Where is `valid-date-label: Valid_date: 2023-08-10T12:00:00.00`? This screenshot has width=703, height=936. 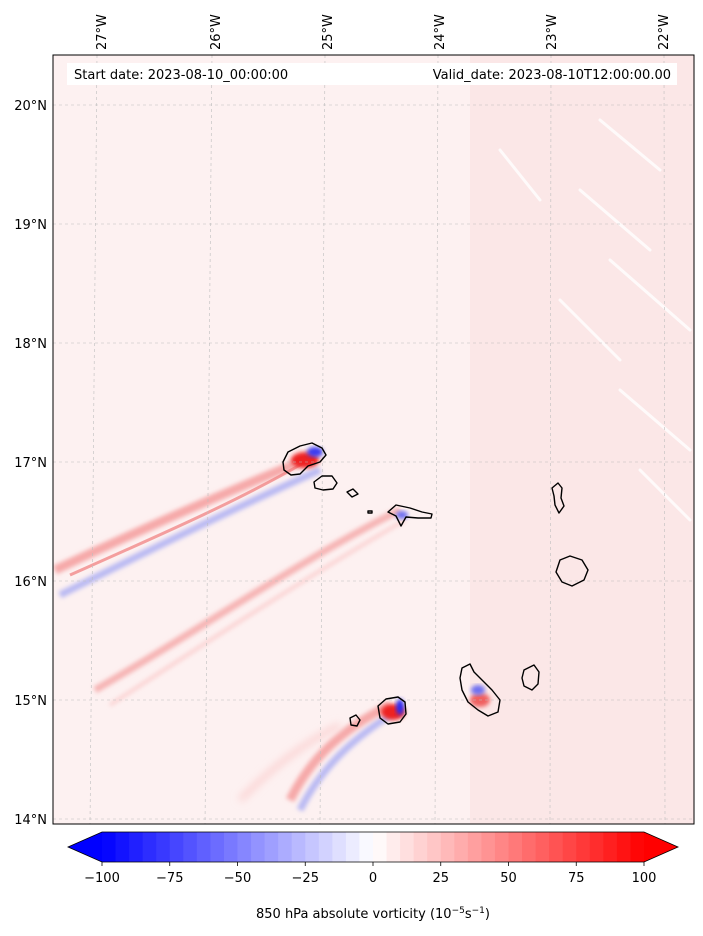
valid-date-label: Valid_date: 2023-08-10T12:00:00.00 is located at coordinates (552, 75).